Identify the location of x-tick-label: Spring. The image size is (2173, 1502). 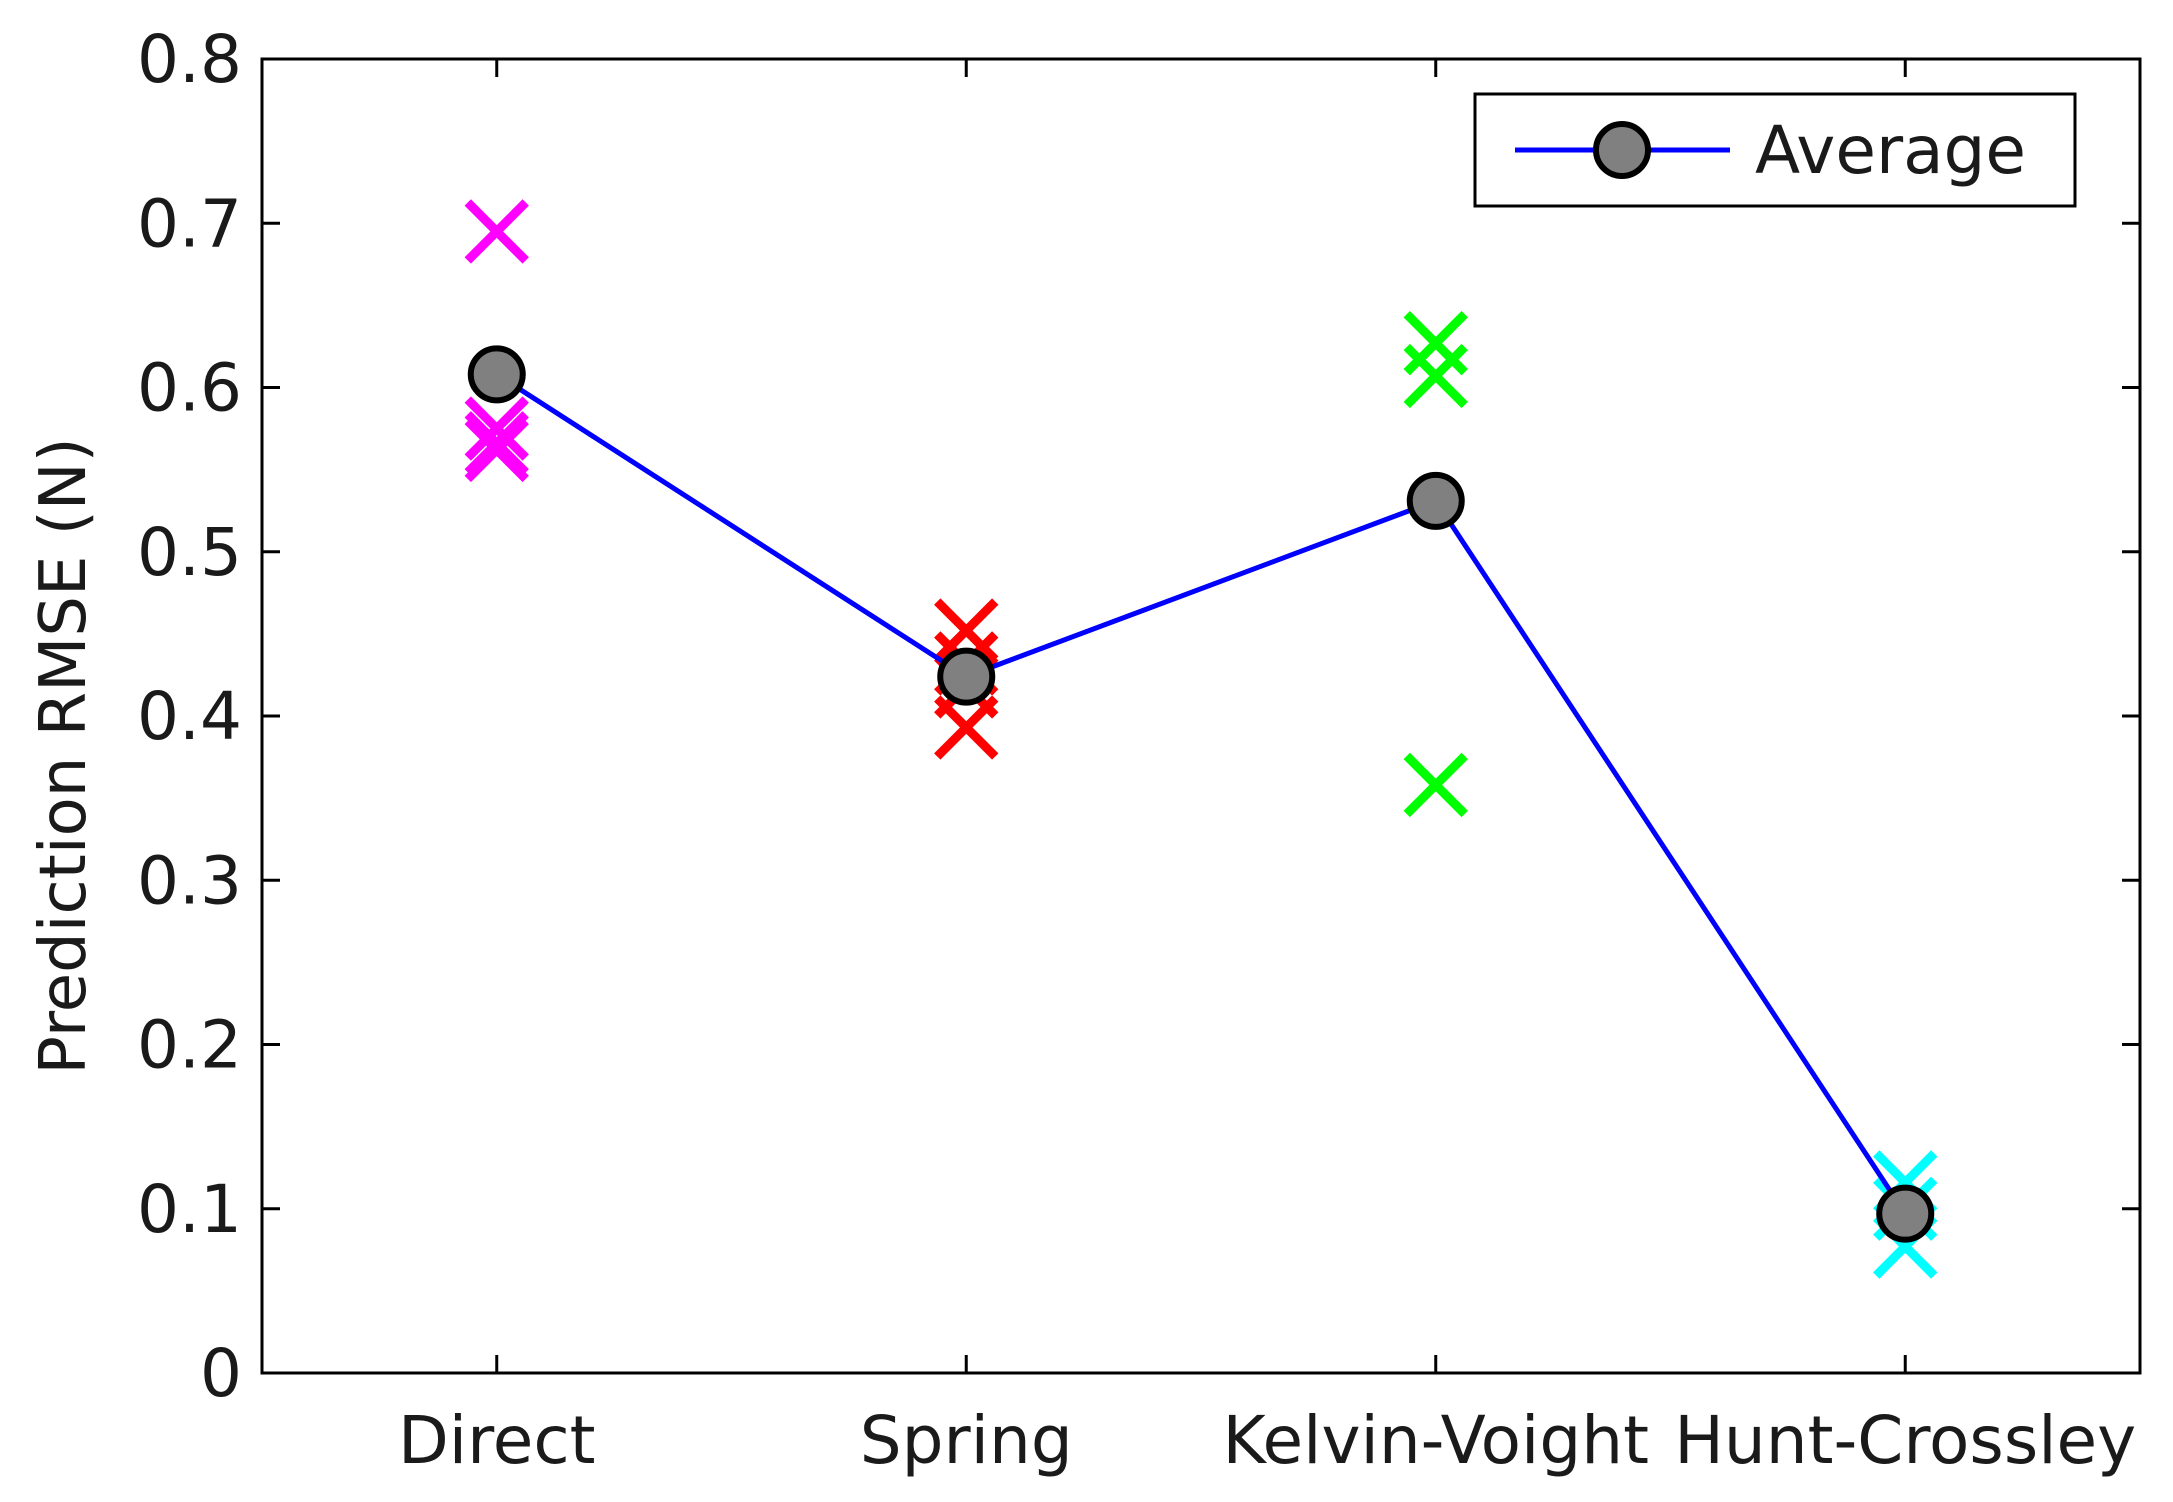
(966, 1440).